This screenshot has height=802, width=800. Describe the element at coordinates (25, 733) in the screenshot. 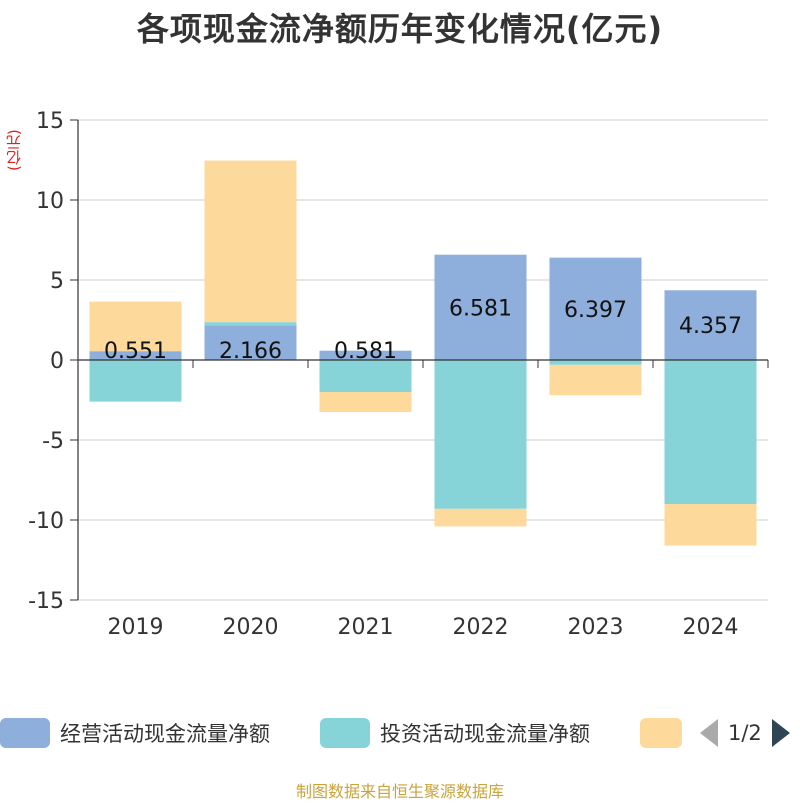

I see `legend-swatch-operating` at that location.